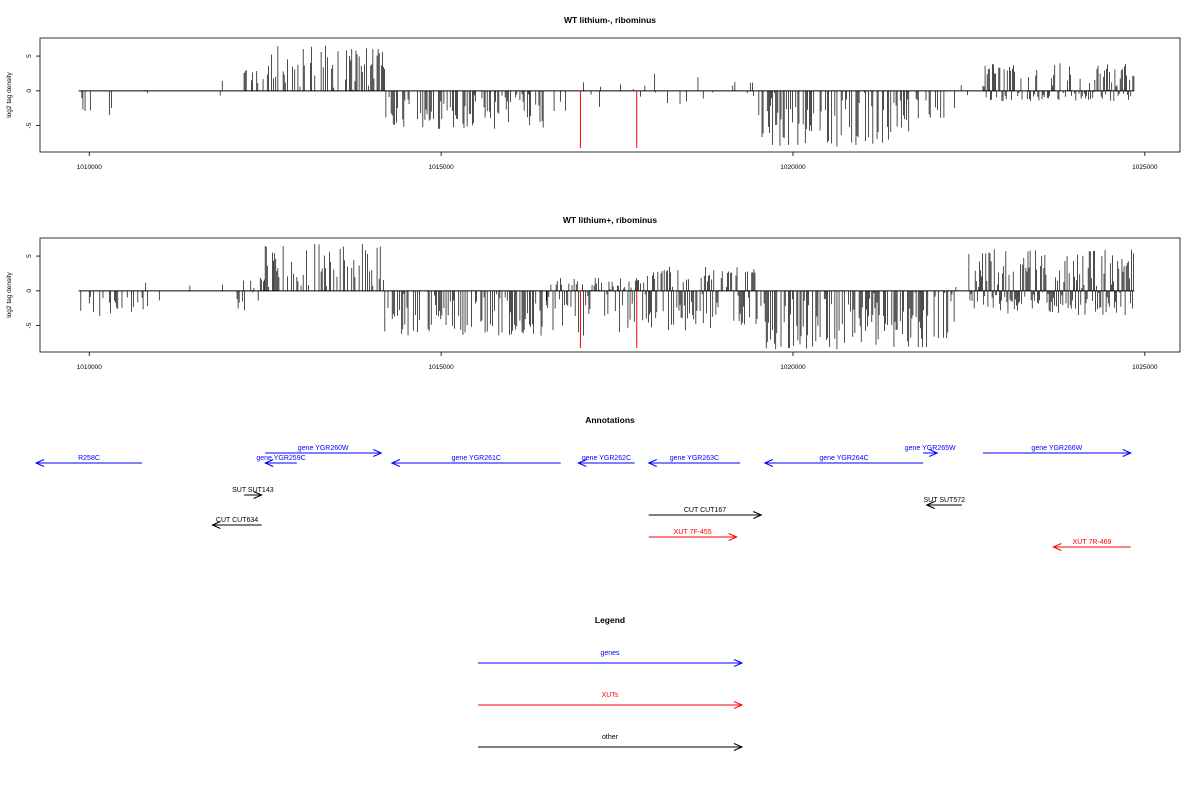 This screenshot has height=800, width=1200. I want to click on feature-label: CUT CUT167, so click(705, 510).